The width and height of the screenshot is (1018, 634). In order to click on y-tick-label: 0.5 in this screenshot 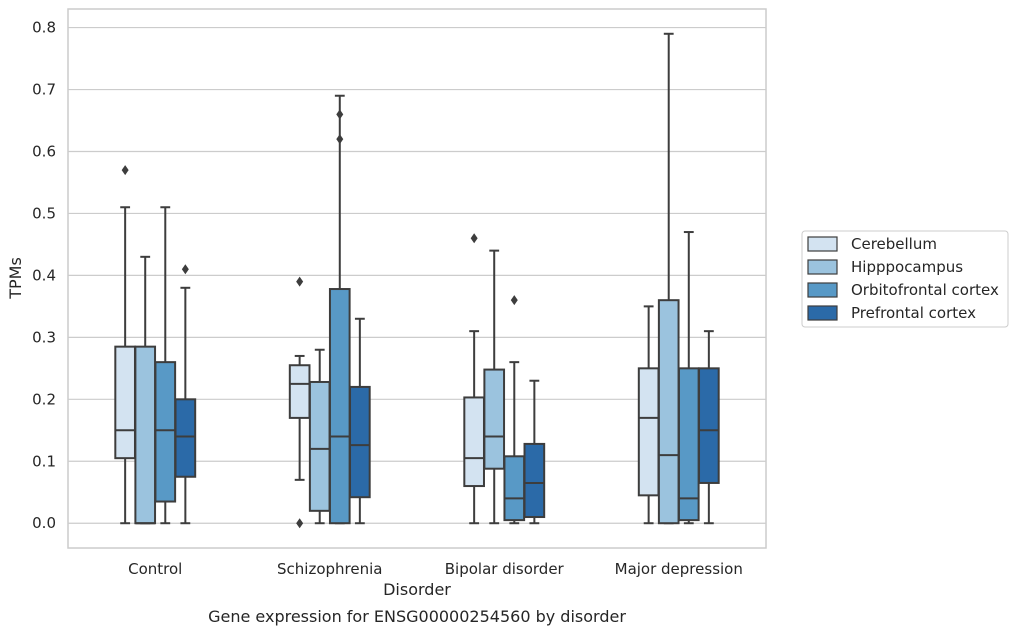, I will do `click(44, 213)`.